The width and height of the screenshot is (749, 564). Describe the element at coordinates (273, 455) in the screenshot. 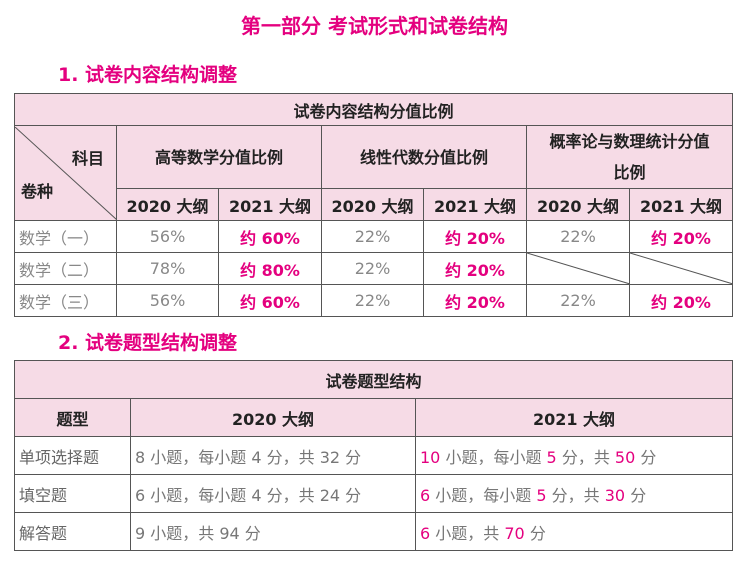

I see `cell-2020: 8 小题，每小题 4 分，共 32 分` at that location.